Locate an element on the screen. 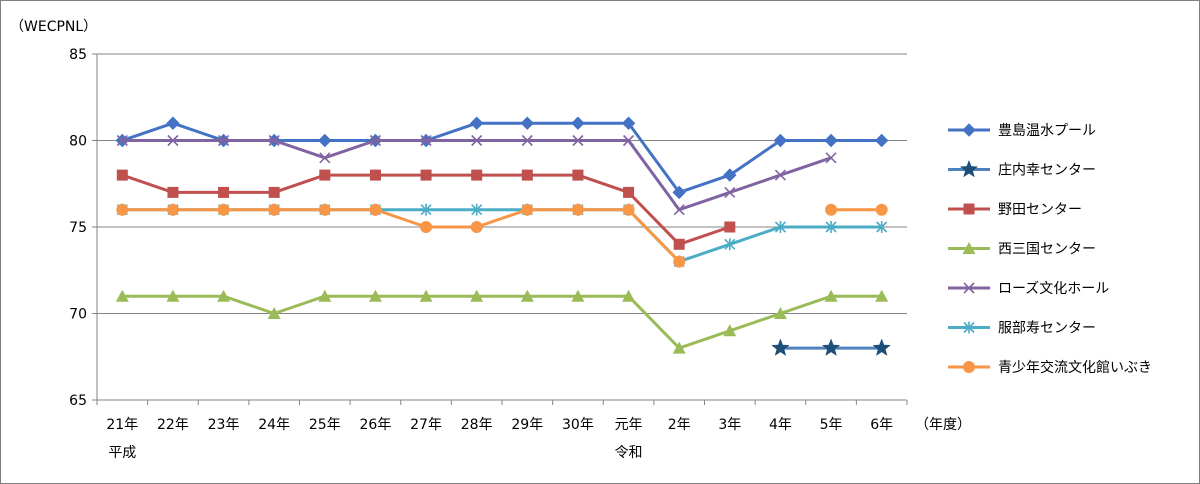  y-tick-labels: 65 70 75 80 85 is located at coordinates (78, 228).